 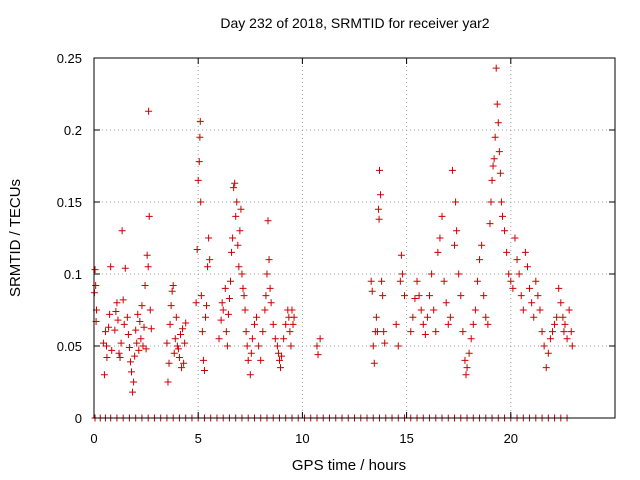 What do you see at coordinates (93, 438) in the screenshot?
I see `x-tick-label: 0` at bounding box center [93, 438].